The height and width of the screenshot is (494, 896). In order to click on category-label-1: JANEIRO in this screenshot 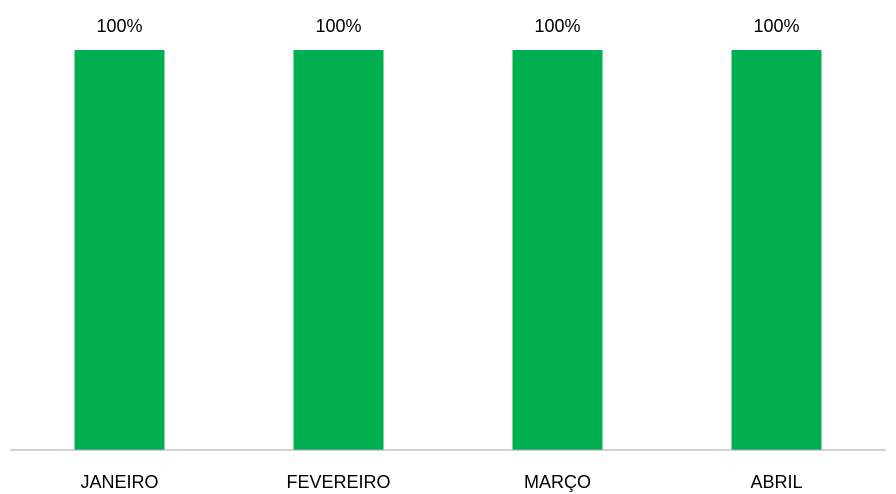, I will do `click(119, 482)`.